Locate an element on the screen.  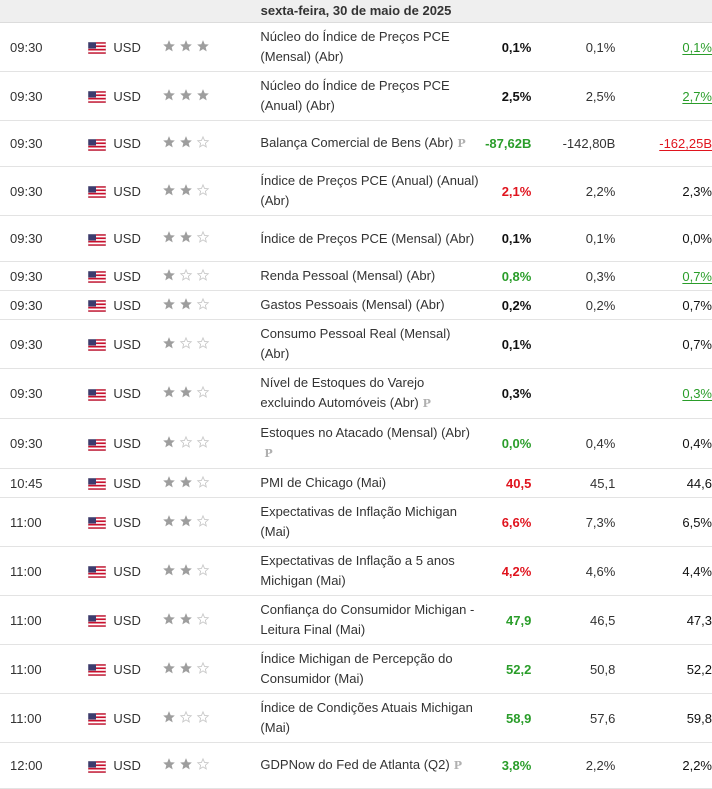
event-forecast: 0,4% is located at coordinates (573, 443).